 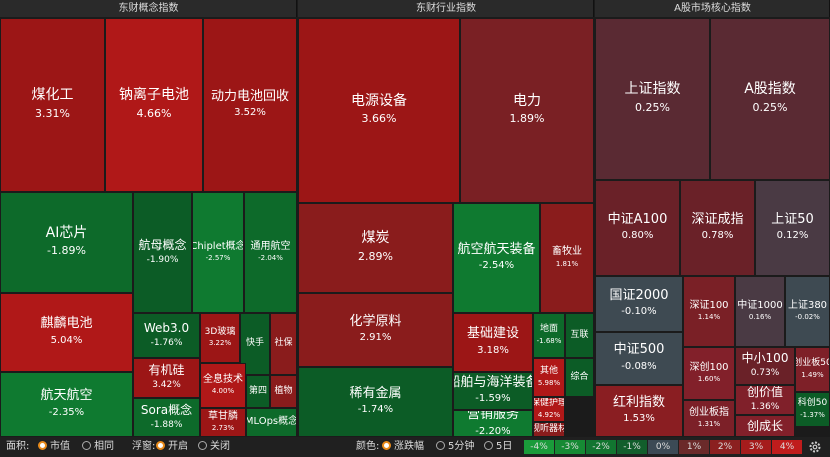 I want to click on tile-change: -1.59%, so click(x=493, y=399).